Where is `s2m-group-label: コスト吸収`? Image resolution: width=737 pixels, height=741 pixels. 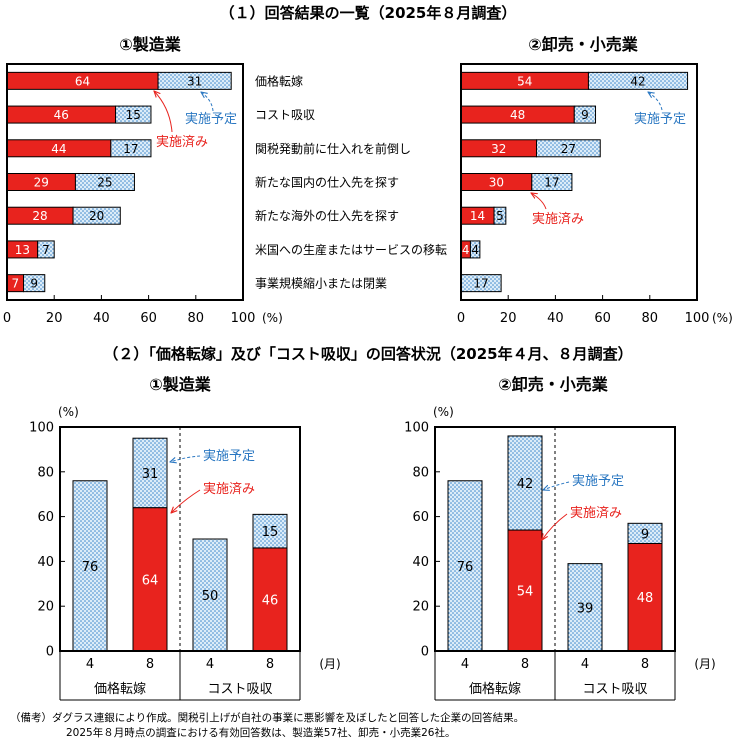
s2m-group-label: コスト吸収 is located at coordinates (239, 689).